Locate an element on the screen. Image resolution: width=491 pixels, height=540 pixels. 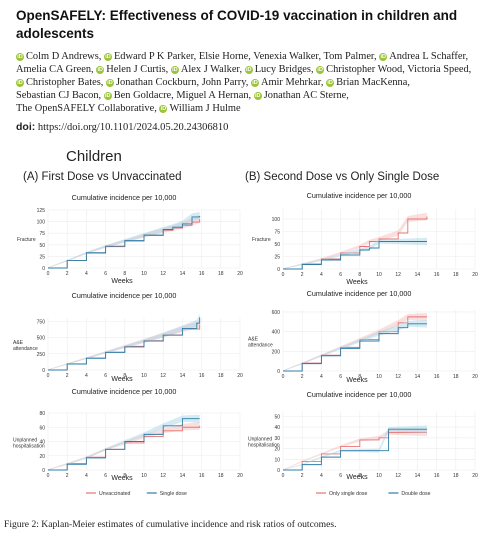
legend-label: Only single dose is located at coordinates (348, 494).